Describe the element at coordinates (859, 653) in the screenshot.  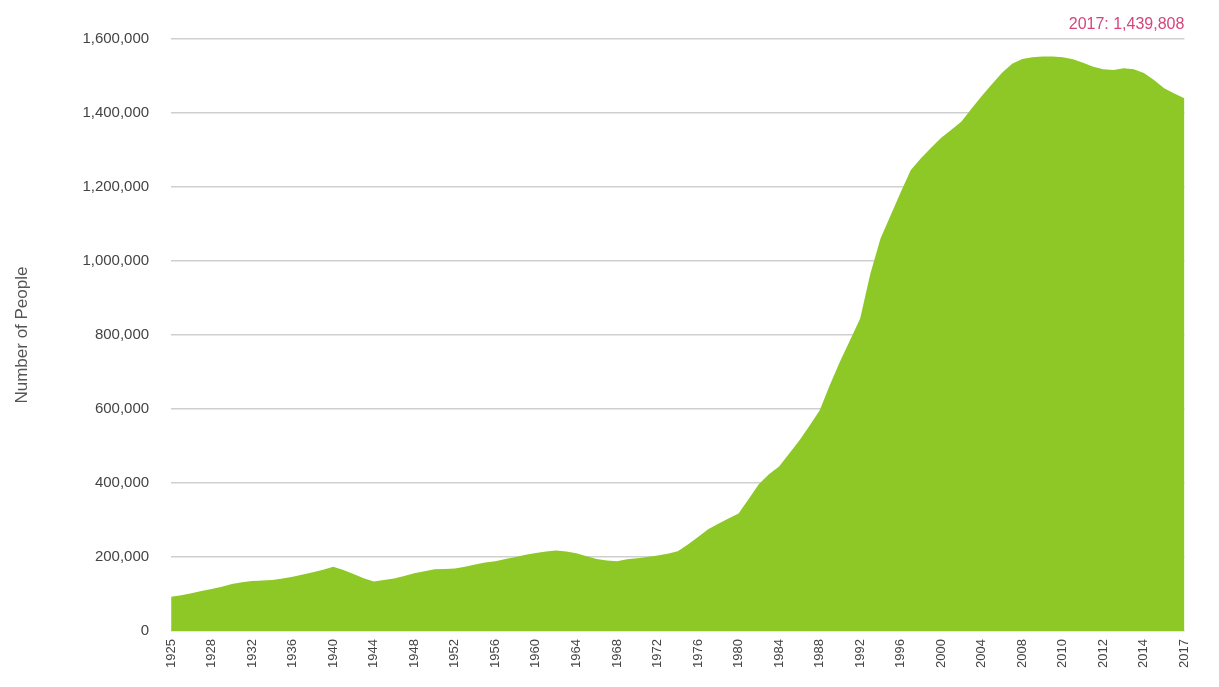
I see `x-tick-label: 1992` at that location.